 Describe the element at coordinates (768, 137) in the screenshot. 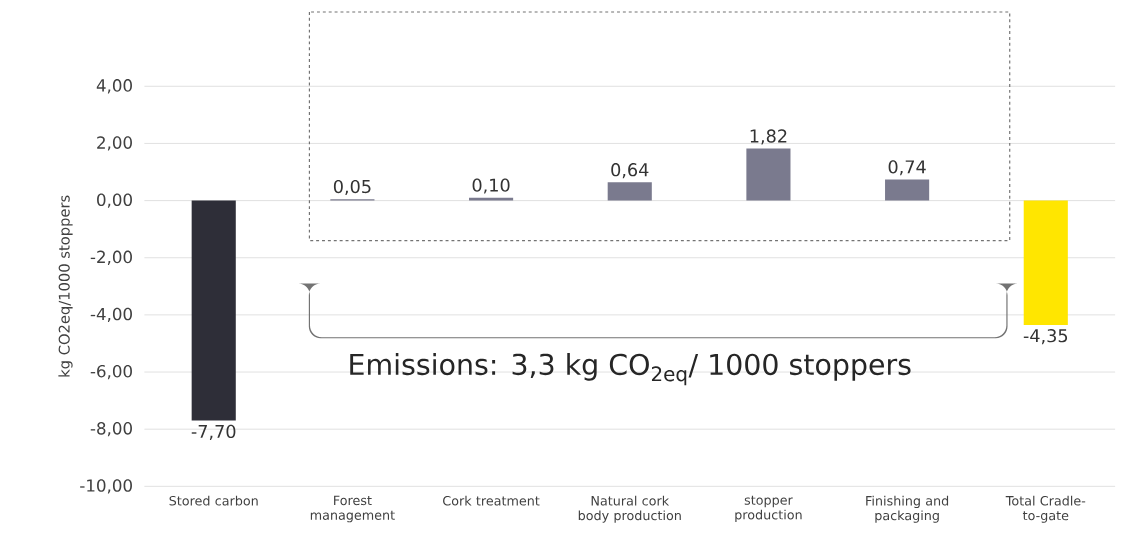

I see `data-label: 1,82` at that location.